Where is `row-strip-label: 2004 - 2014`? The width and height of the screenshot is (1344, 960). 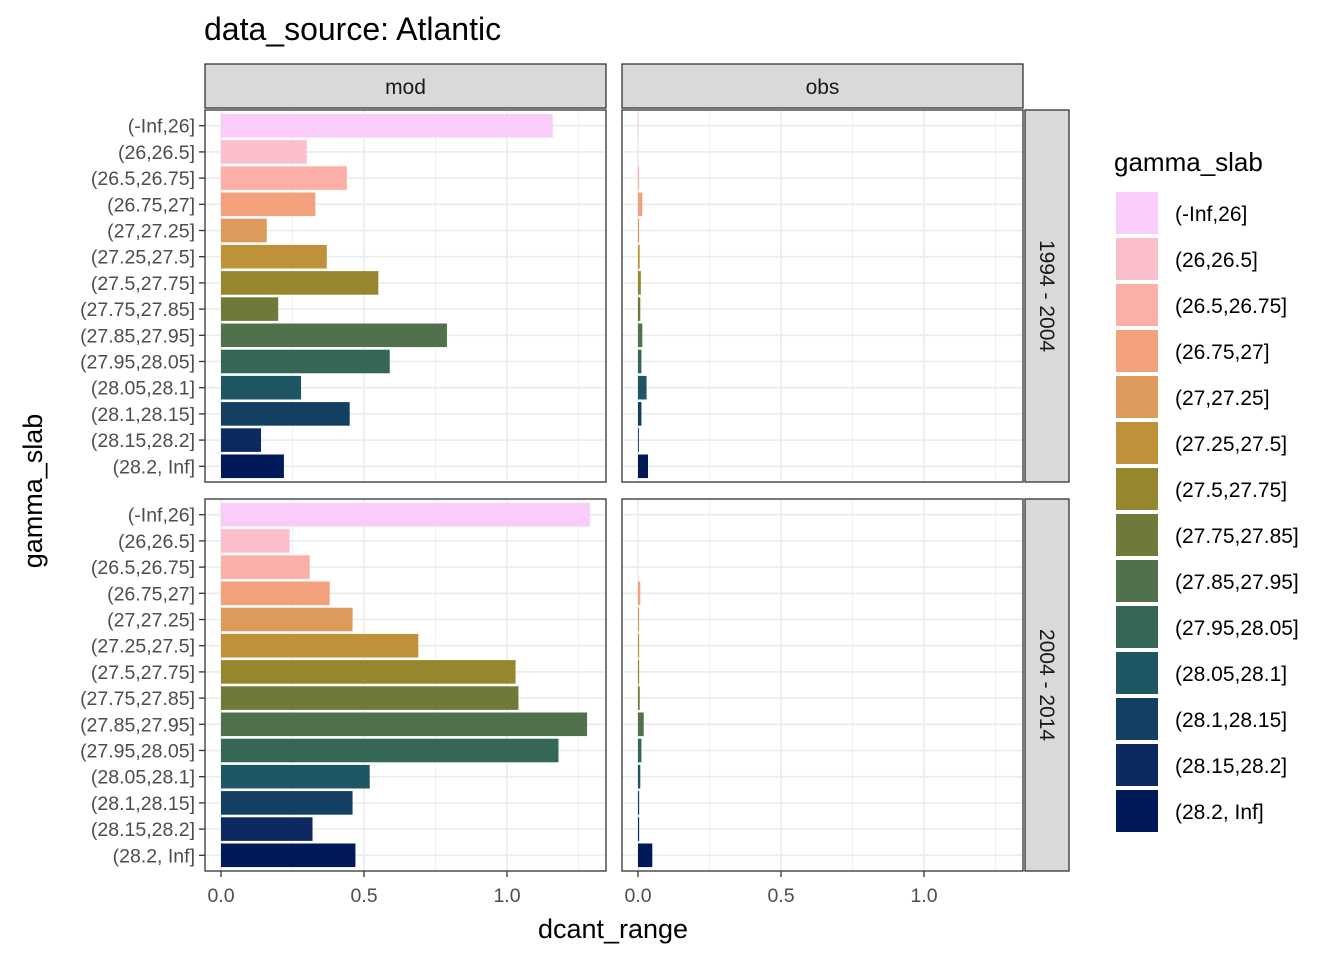 row-strip-label: 2004 - 2014 is located at coordinates (1046, 685).